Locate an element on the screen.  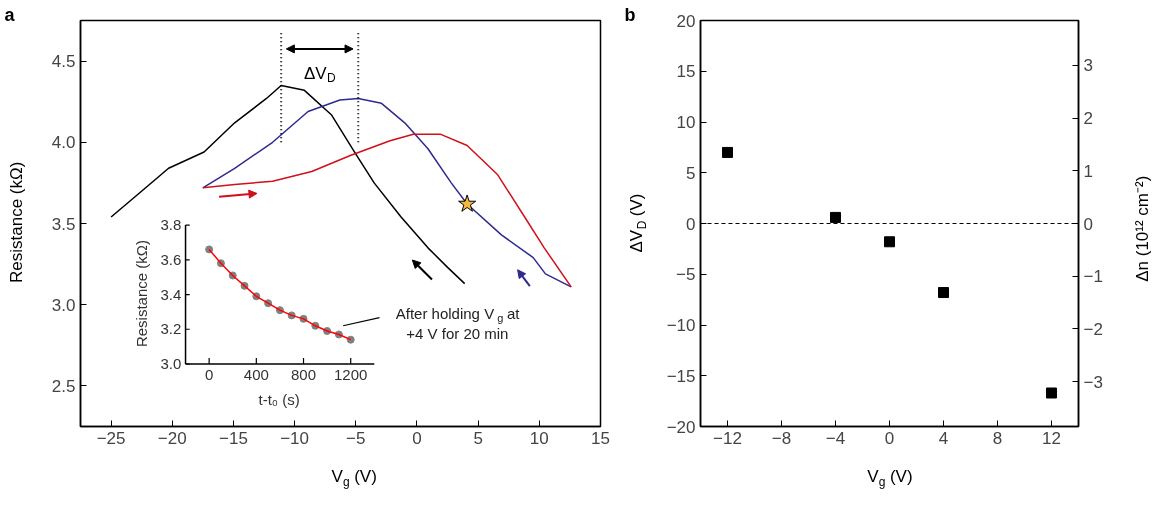
y2-tick-label: −1 is located at coordinates (1093, 277).